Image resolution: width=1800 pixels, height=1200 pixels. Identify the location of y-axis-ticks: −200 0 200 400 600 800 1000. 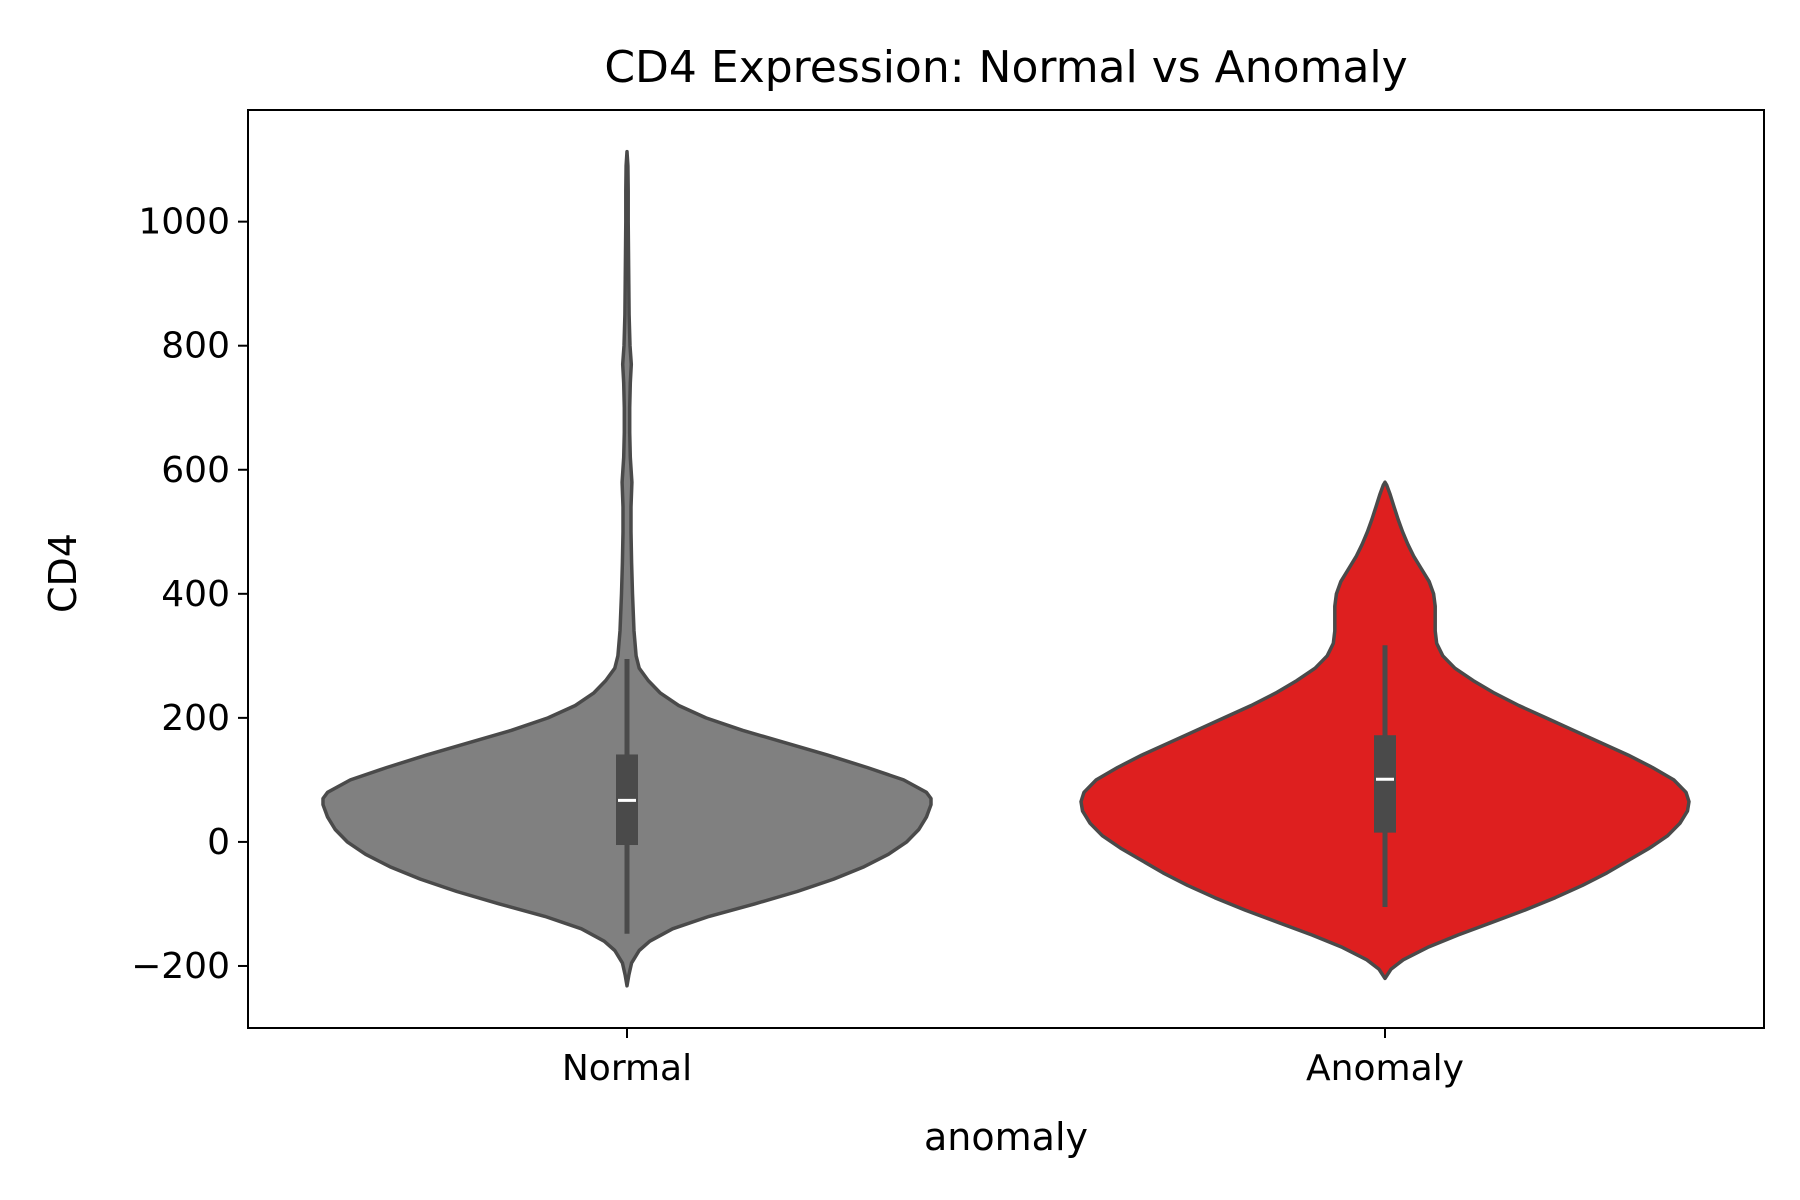
(189, 594).